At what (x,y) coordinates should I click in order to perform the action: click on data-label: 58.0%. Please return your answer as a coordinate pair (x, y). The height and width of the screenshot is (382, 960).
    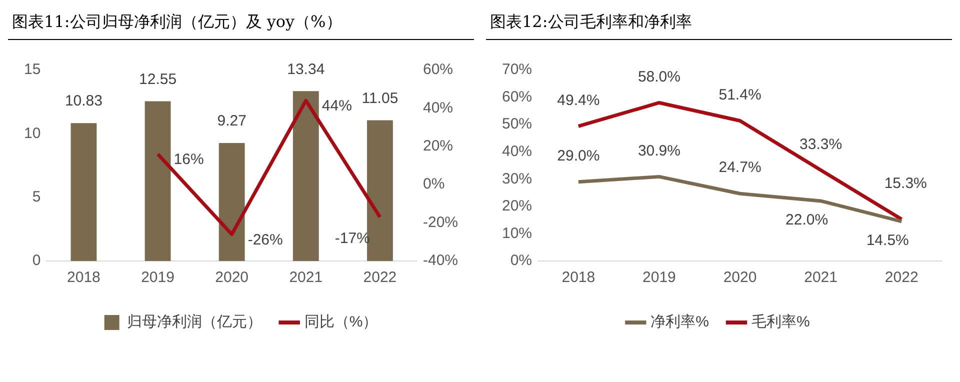
    Looking at the image, I should click on (659, 77).